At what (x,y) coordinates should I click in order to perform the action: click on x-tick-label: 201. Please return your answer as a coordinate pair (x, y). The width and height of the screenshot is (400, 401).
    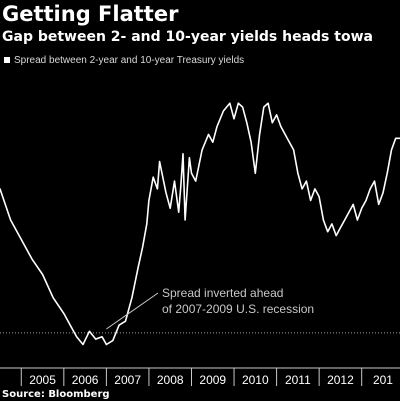
    Looking at the image, I should click on (383, 380).